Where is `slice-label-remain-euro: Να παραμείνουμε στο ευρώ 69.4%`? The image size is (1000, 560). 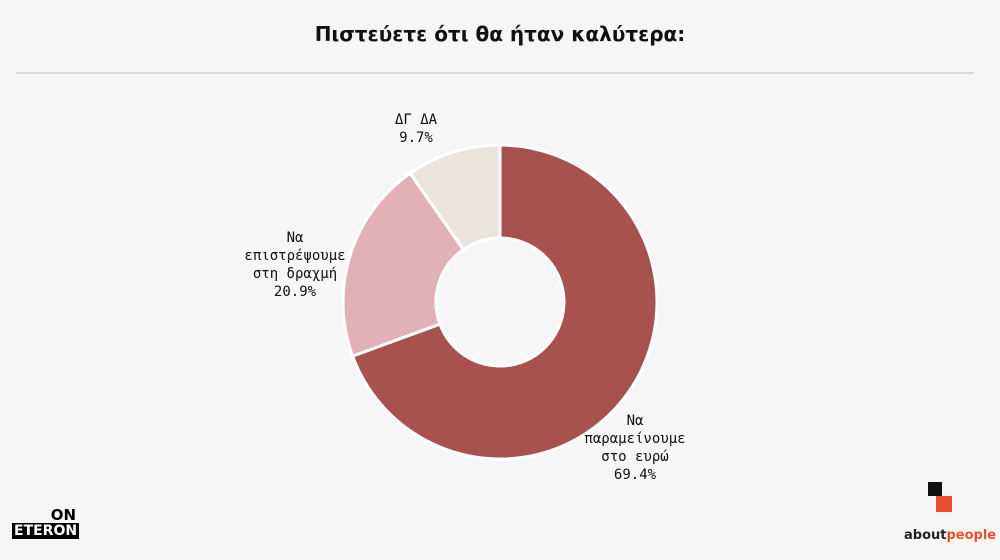
slice-label-remain-euro: Να παραμείνουμε στο ευρώ 69.4% is located at coordinates (635, 448).